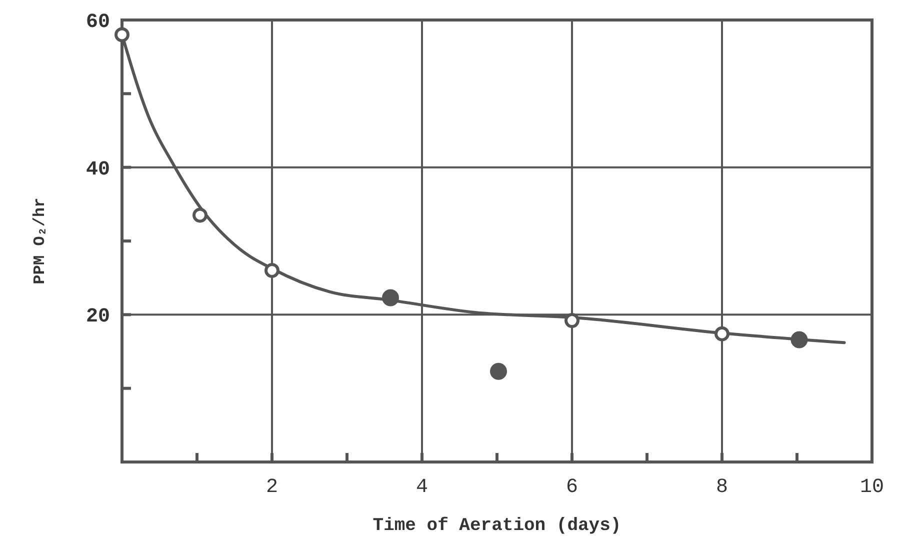 The image size is (902, 554). I want to click on x-tick-label: 6, so click(572, 487).